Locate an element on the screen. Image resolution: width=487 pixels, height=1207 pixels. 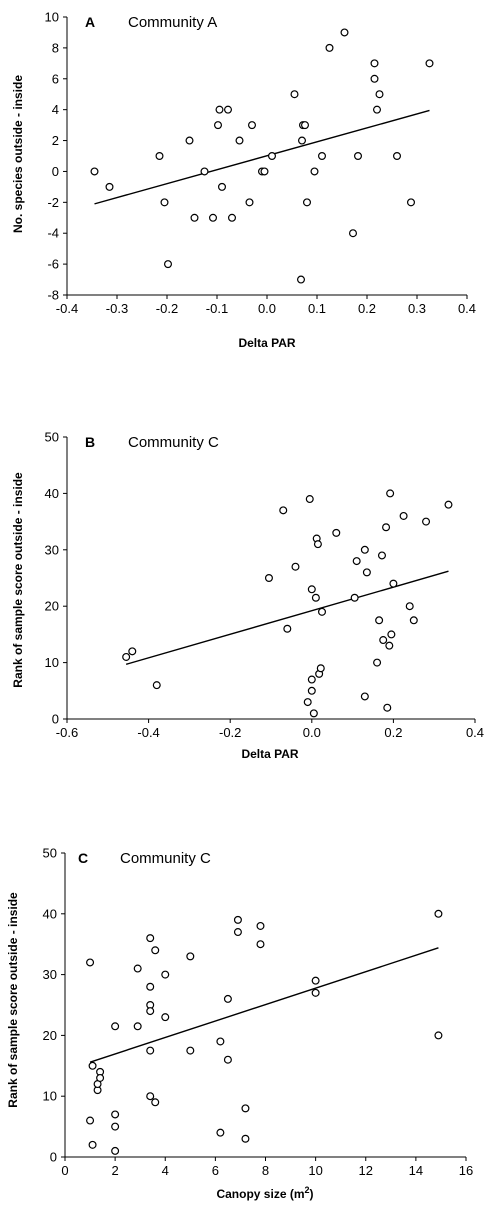
panel-c-x-tick-label: 14 is located at coordinates (416, 1170).